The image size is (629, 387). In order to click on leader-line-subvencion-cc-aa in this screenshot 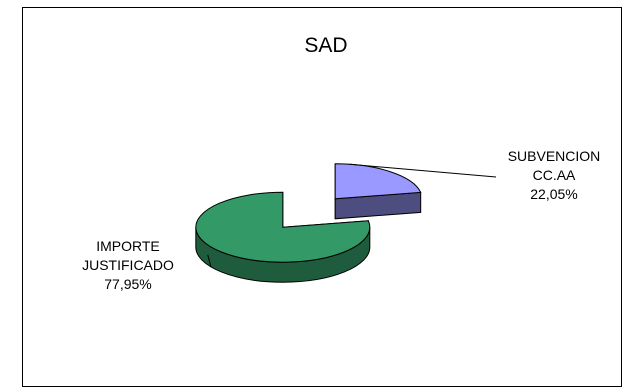, I will do `click(423, 170)`.